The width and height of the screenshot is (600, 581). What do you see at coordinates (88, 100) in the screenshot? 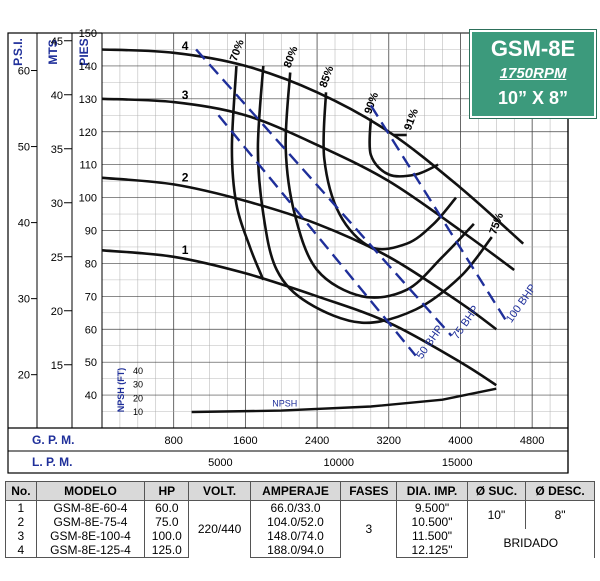
I see `pies-tick-label: 130` at bounding box center [88, 100].